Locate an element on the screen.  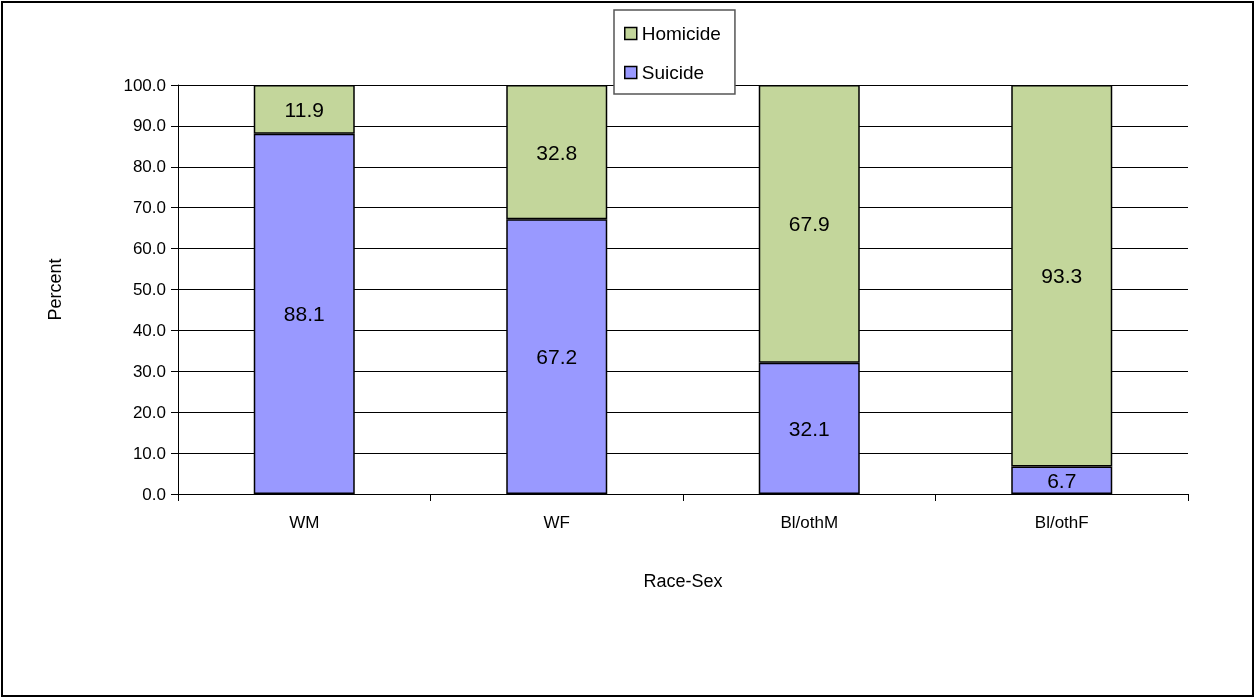
y-tick-label: 50.0 is located at coordinates (149, 289).